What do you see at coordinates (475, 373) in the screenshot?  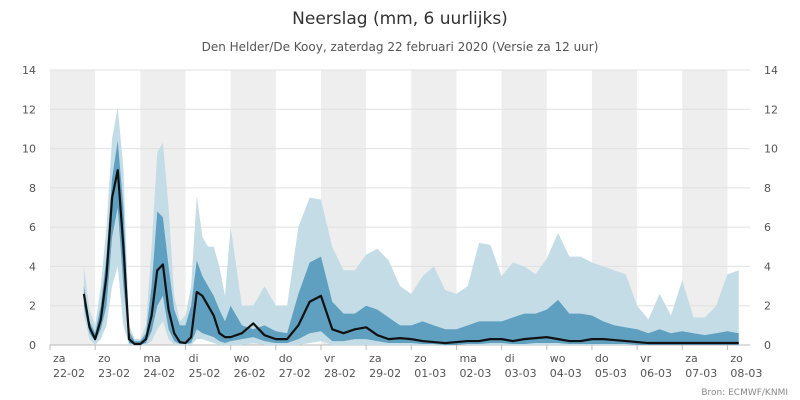 I see `x-tick-date: 02-03` at bounding box center [475, 373].